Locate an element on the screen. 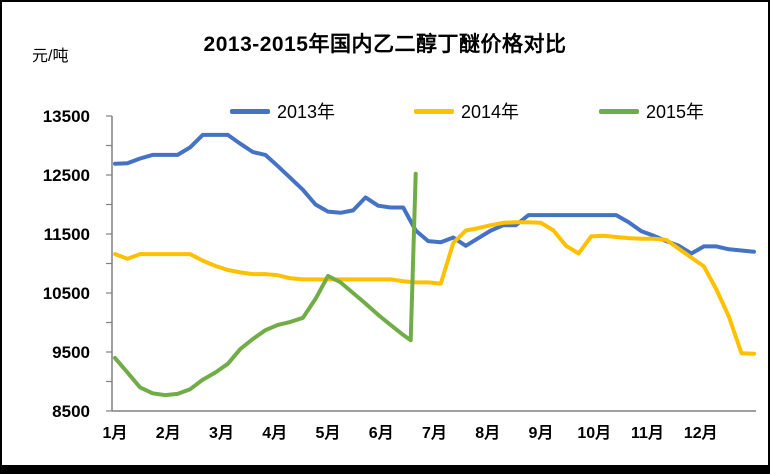 This screenshot has width=770, height=474. legend: 2013年 2014年 2015年 is located at coordinates (385, 111).